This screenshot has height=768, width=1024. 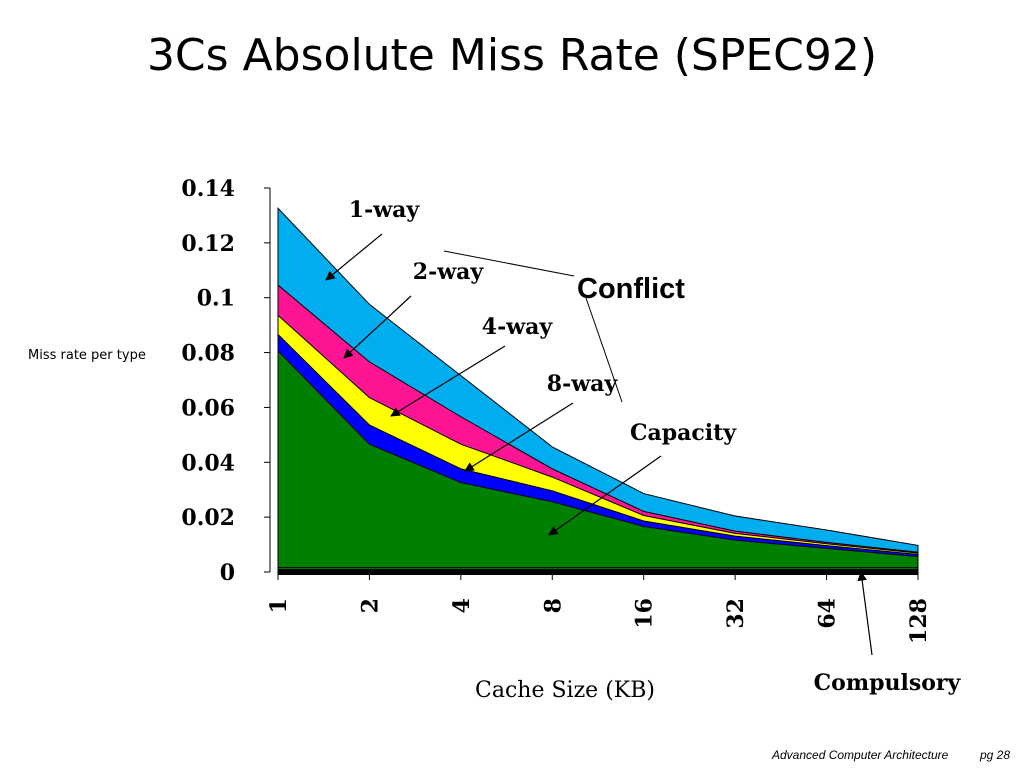 What do you see at coordinates (736, 613) in the screenshot?
I see `x-tick-label: 32` at bounding box center [736, 613].